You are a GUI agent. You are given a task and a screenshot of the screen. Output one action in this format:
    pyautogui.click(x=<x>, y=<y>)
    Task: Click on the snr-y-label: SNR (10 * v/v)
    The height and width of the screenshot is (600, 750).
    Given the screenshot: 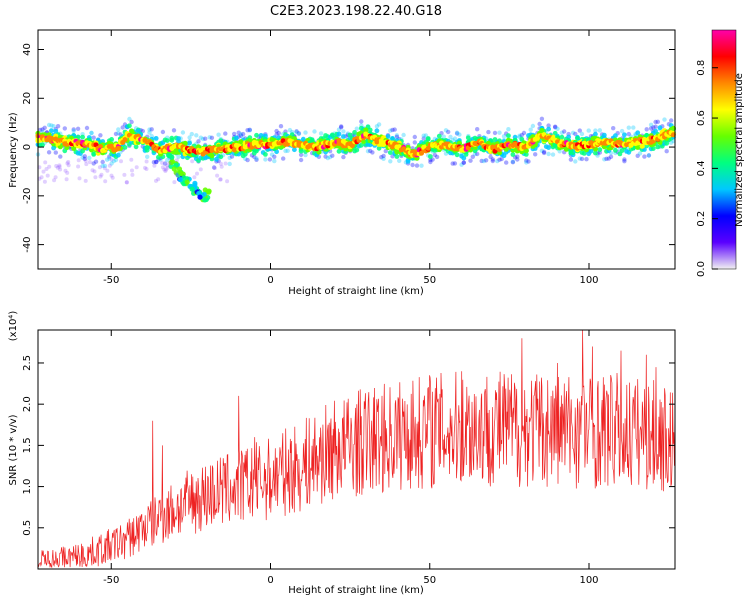 What is the action you would take?
    pyautogui.click(x=13, y=449)
    